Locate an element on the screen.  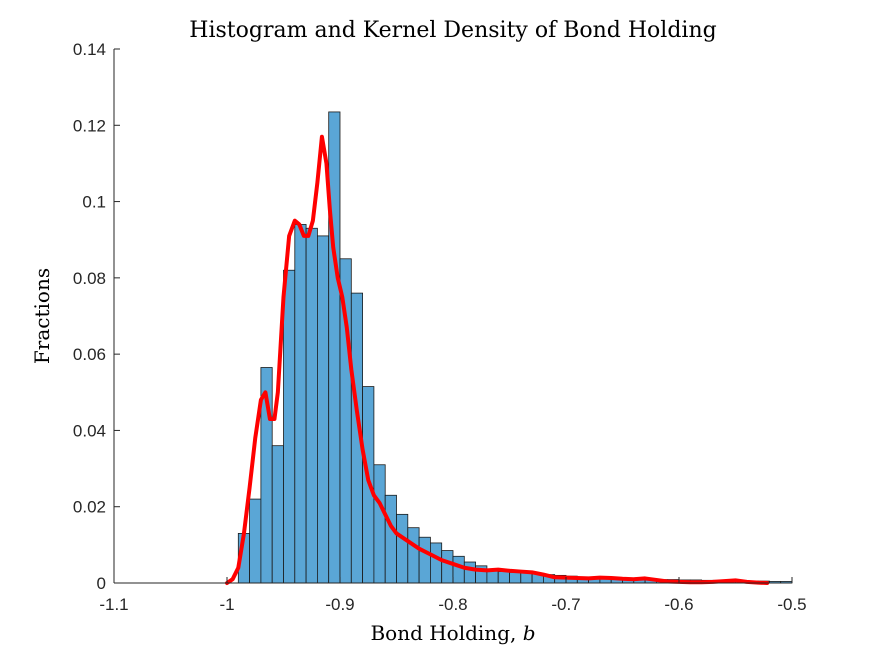
x-tick-label: -0.5 is located at coordinates (791, 604).